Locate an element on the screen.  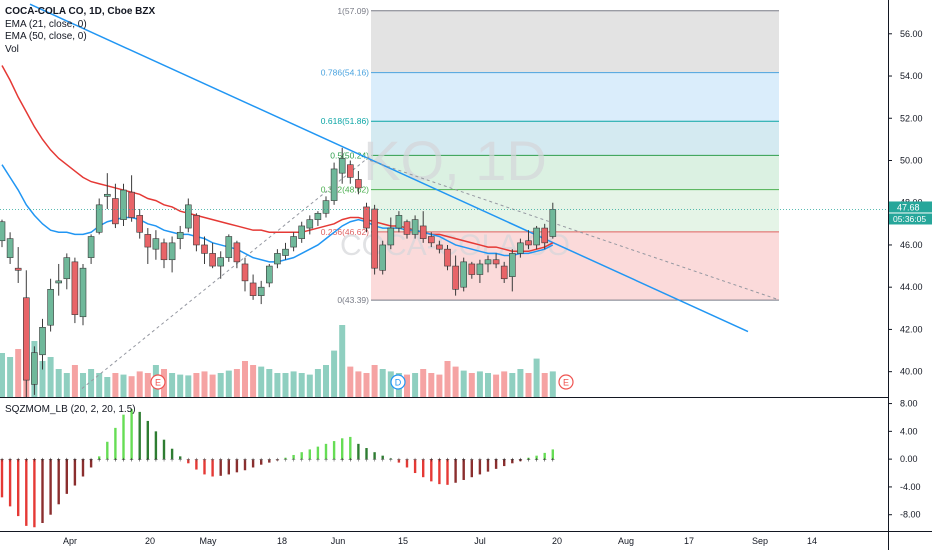
price-tick-label: 46.00 is located at coordinates (911, 245).